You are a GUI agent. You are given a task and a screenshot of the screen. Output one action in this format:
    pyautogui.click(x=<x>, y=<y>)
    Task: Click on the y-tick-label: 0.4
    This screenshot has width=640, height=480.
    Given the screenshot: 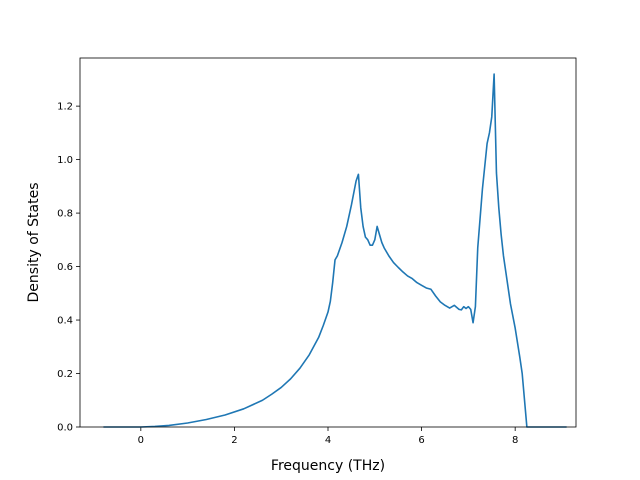 What is the action you would take?
    pyautogui.click(x=65, y=321)
    